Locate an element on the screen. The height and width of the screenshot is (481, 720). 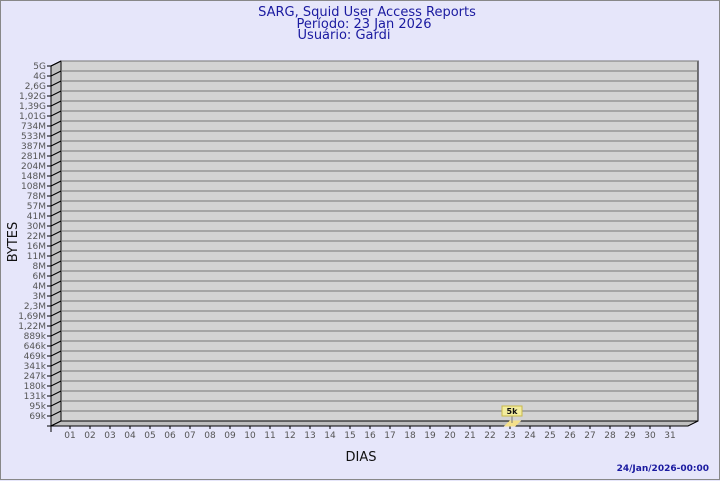
x-tick-label: 26 is located at coordinates (570, 436).